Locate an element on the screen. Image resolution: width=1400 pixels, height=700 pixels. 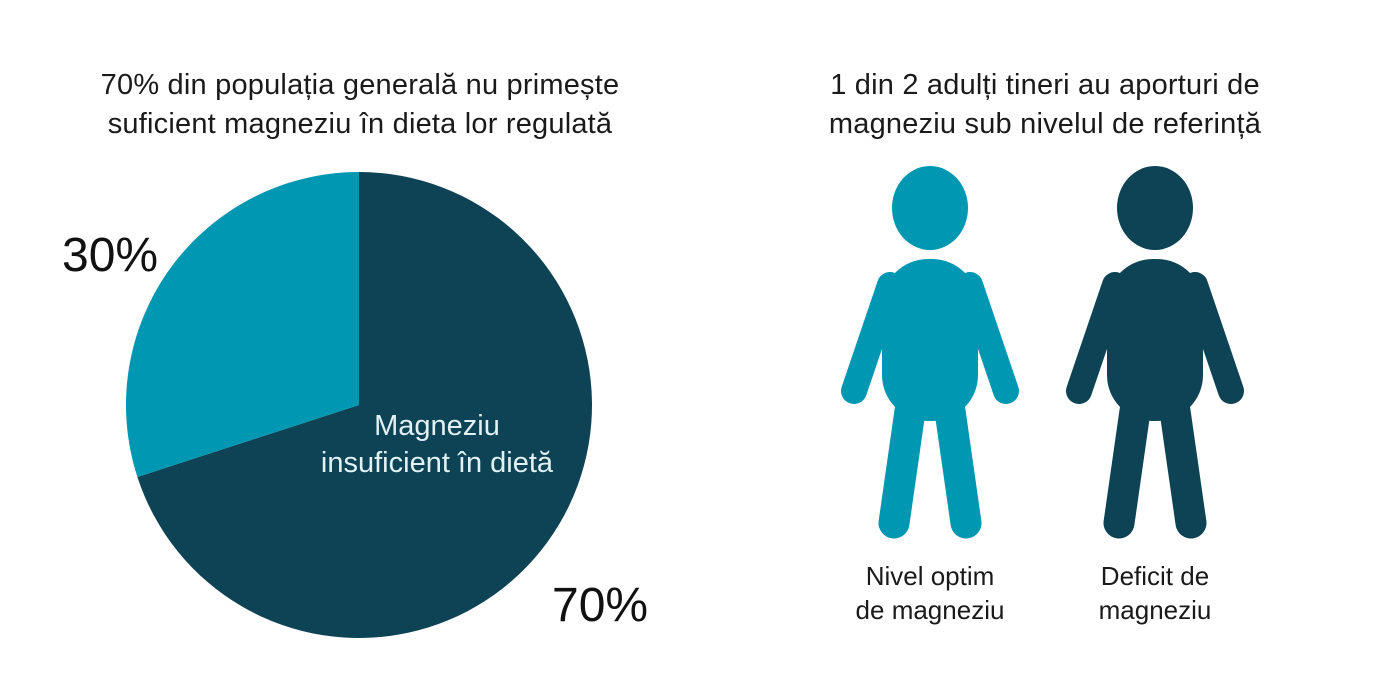
figure-label-deficit-line1: Deficit de is located at coordinates (1155, 576).